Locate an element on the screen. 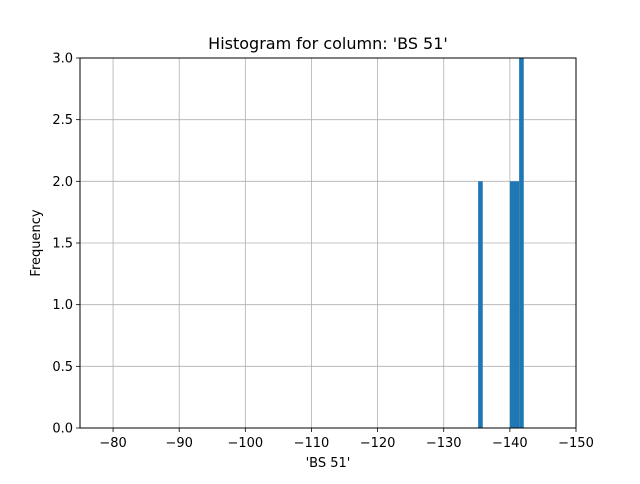 The width and height of the screenshot is (640, 484). x-tick-label: −90 is located at coordinates (178, 443).